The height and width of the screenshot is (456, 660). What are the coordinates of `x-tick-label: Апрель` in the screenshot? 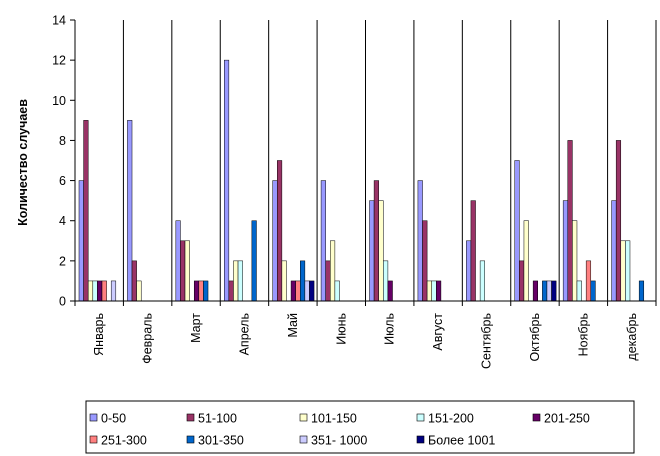 It's located at (244, 334).